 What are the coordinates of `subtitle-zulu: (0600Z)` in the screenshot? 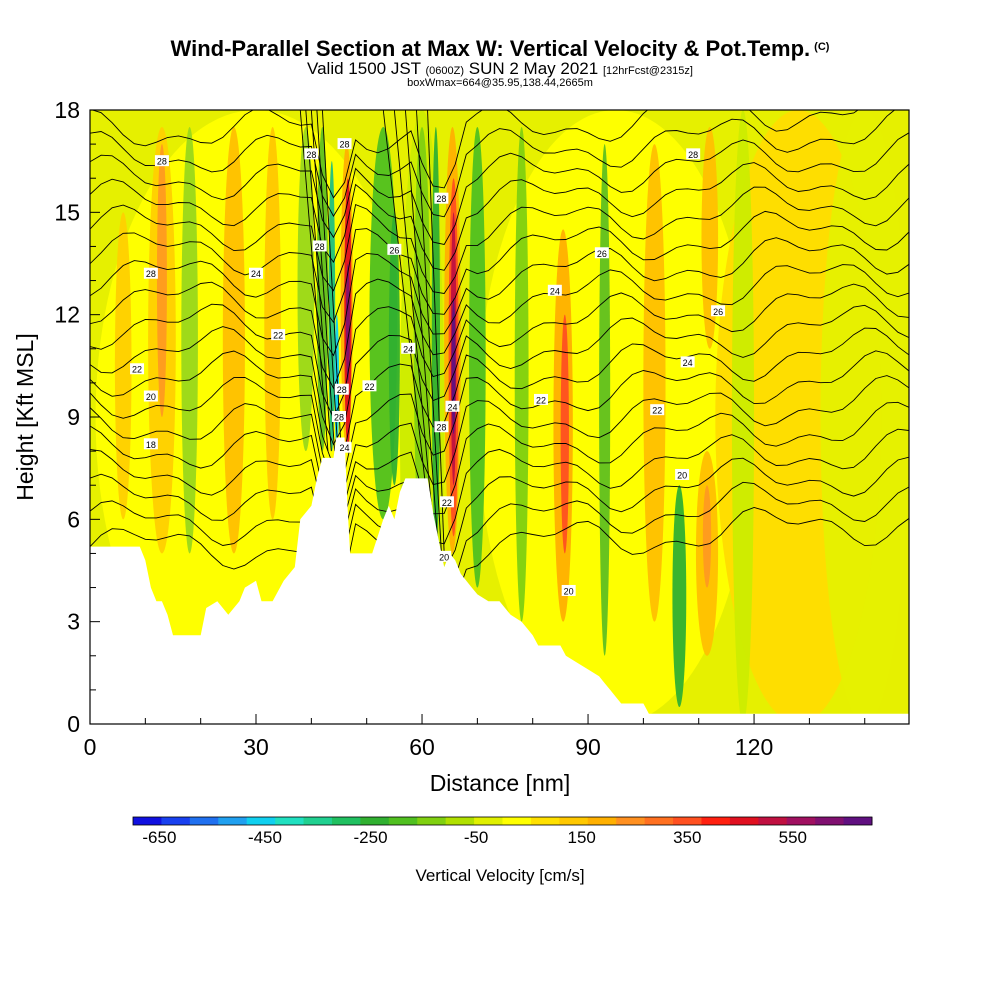 It's located at (445, 71).